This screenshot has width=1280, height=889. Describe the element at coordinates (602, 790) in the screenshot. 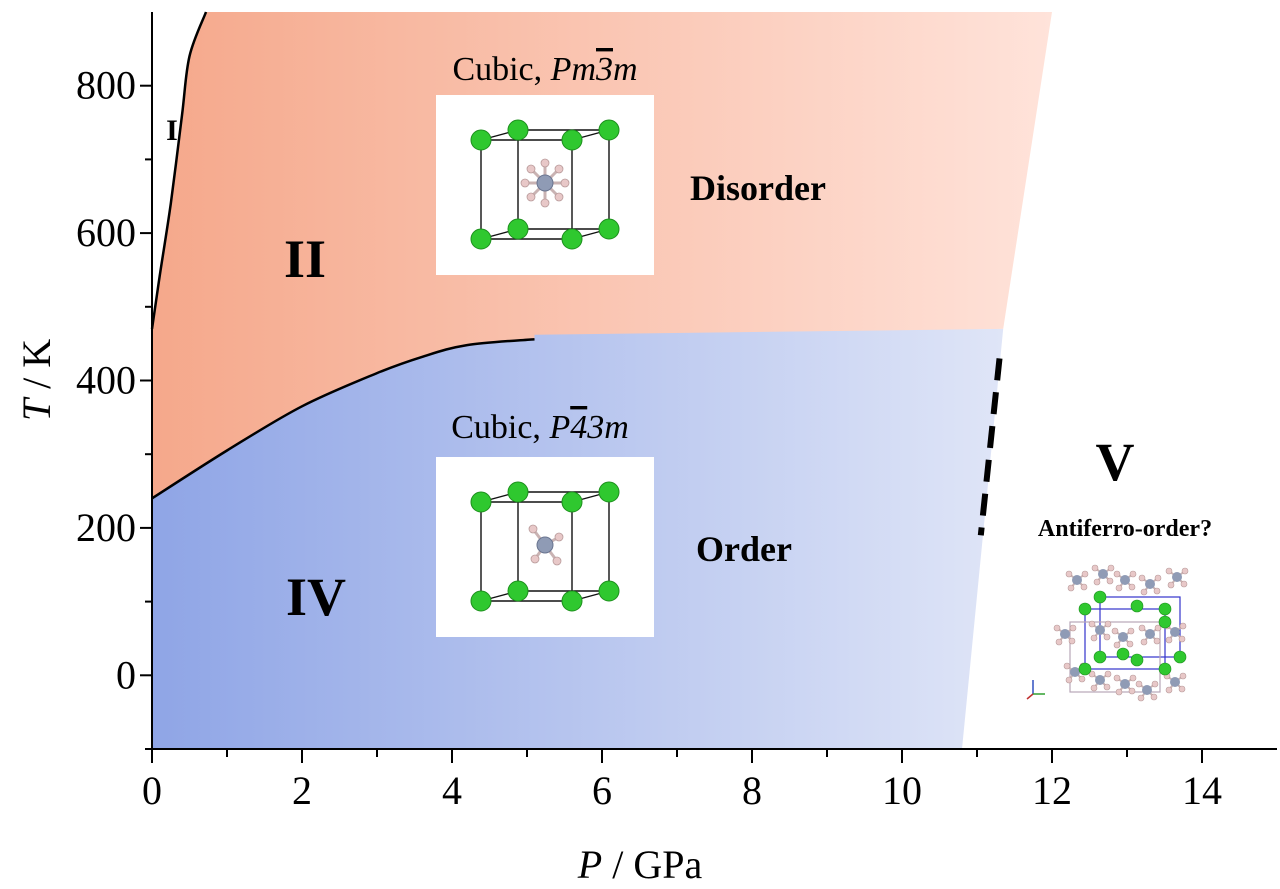

I see `x-tick-label: 6` at that location.